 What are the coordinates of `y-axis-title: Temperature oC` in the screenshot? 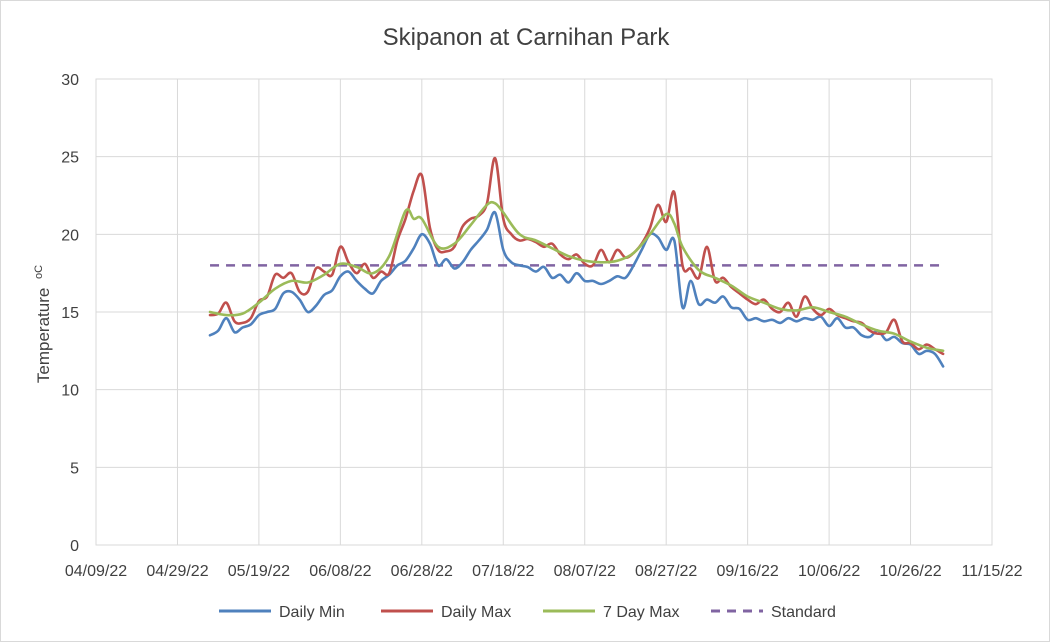 It's located at (43, 324).